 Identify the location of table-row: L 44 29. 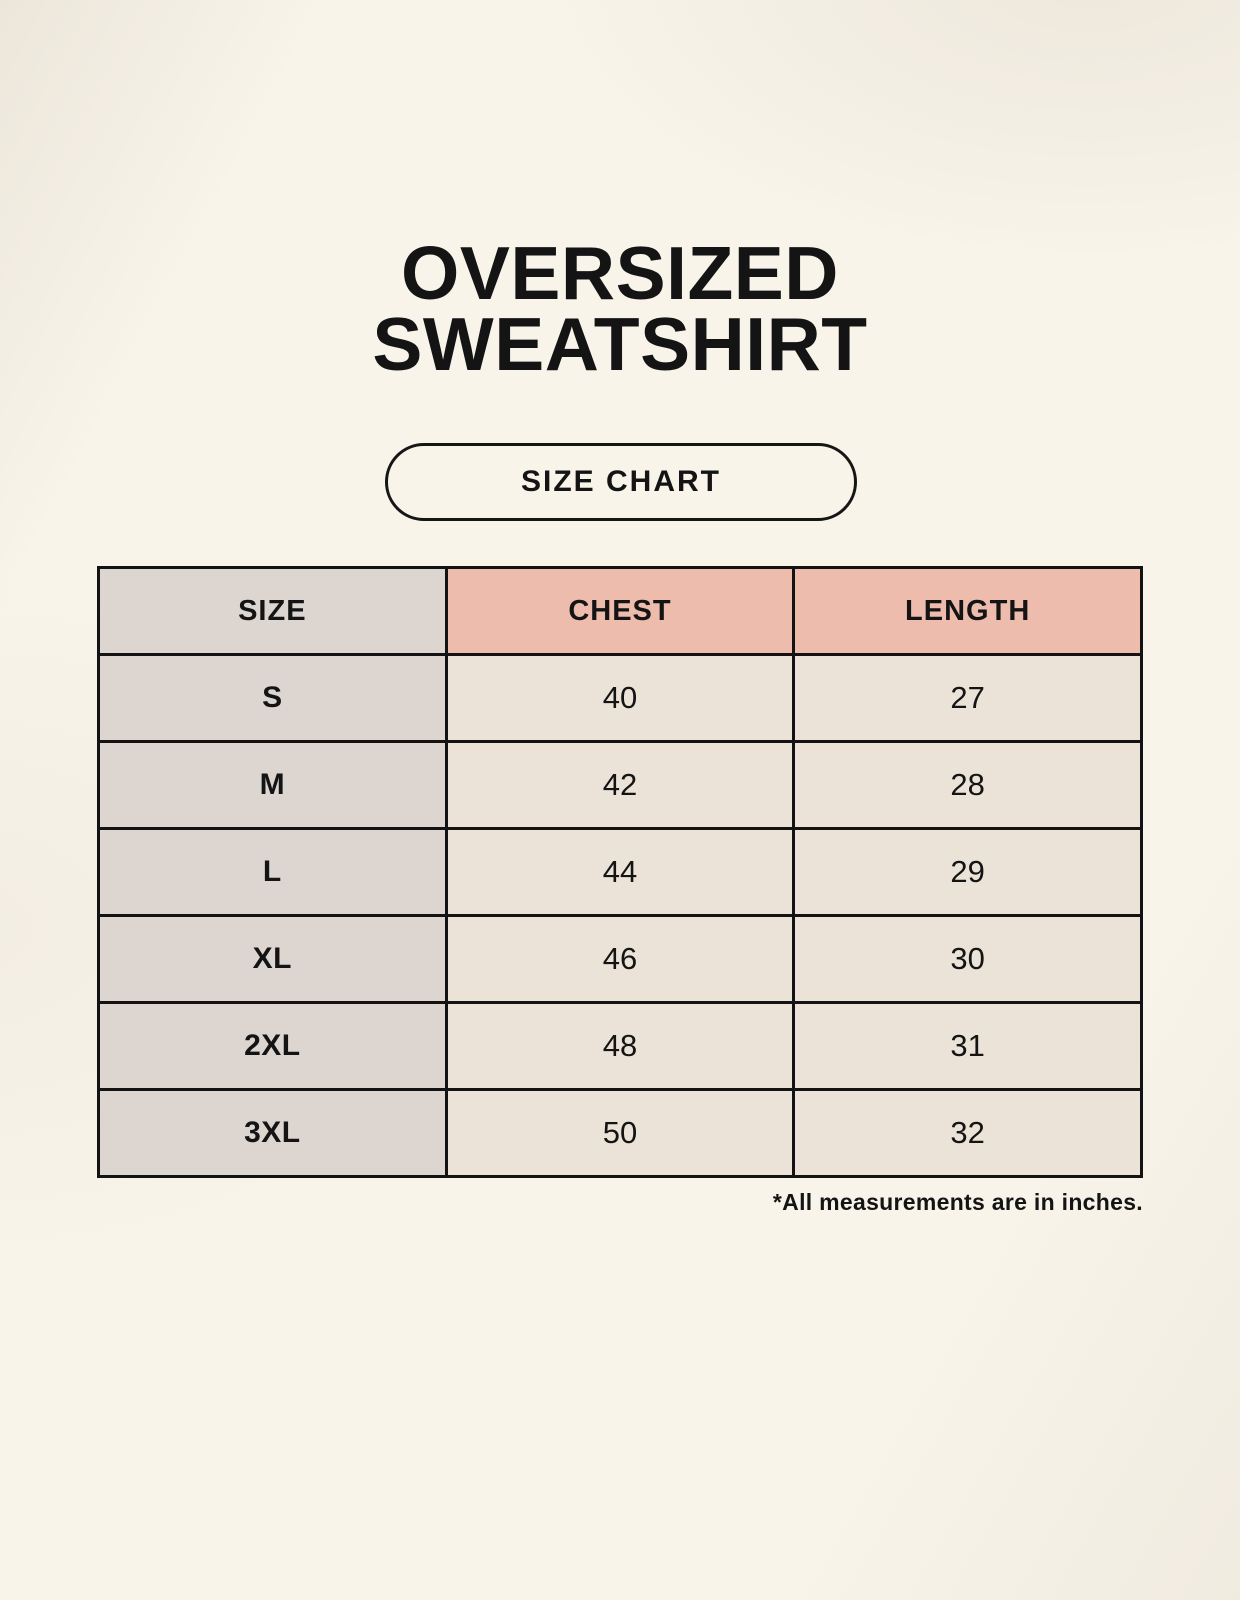
(620, 872).